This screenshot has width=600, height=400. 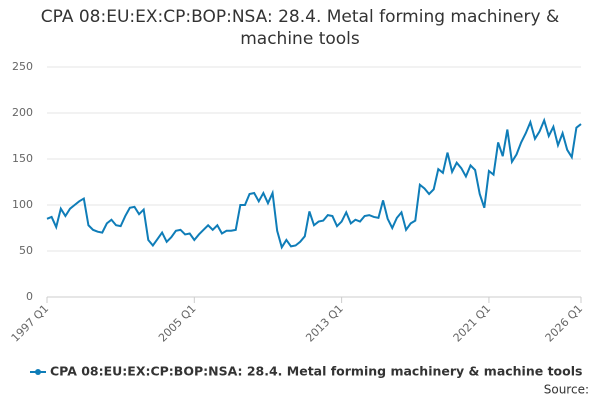 I want to click on y-tick-label: 0, so click(x=29, y=296).